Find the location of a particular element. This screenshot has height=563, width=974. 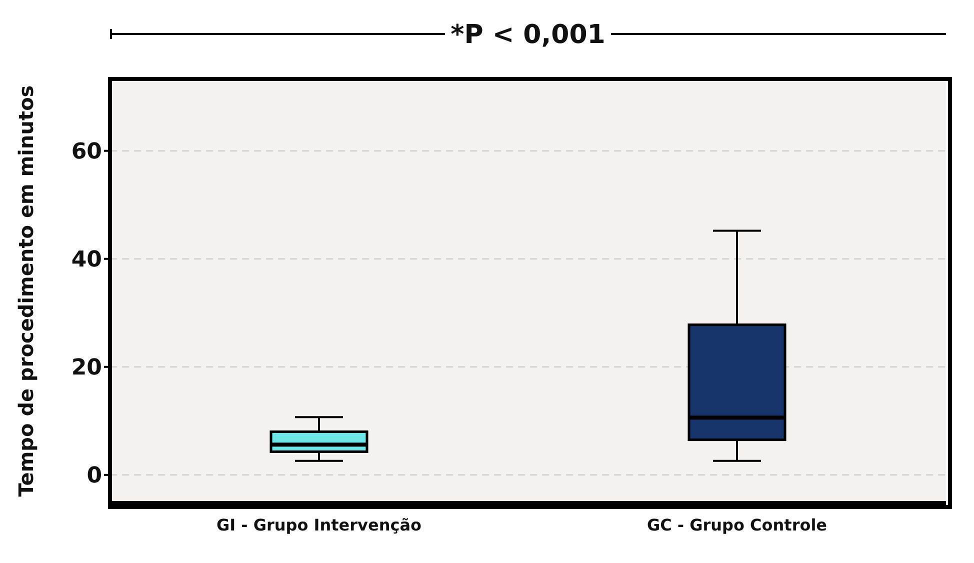

y-tick-label: 40 is located at coordinates (86, 260).